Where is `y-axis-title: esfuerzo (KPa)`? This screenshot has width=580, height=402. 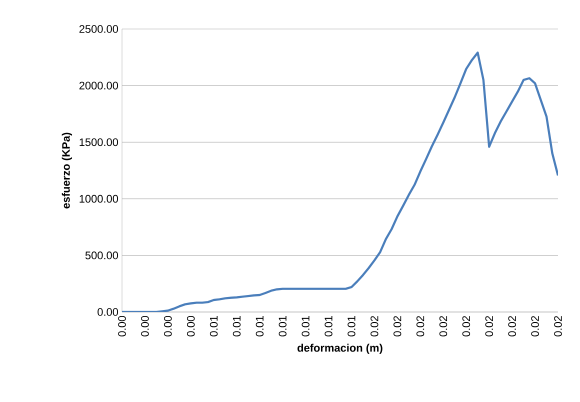
y-axis-title: esfuerzo (KPa) is located at coordinates (67, 170).